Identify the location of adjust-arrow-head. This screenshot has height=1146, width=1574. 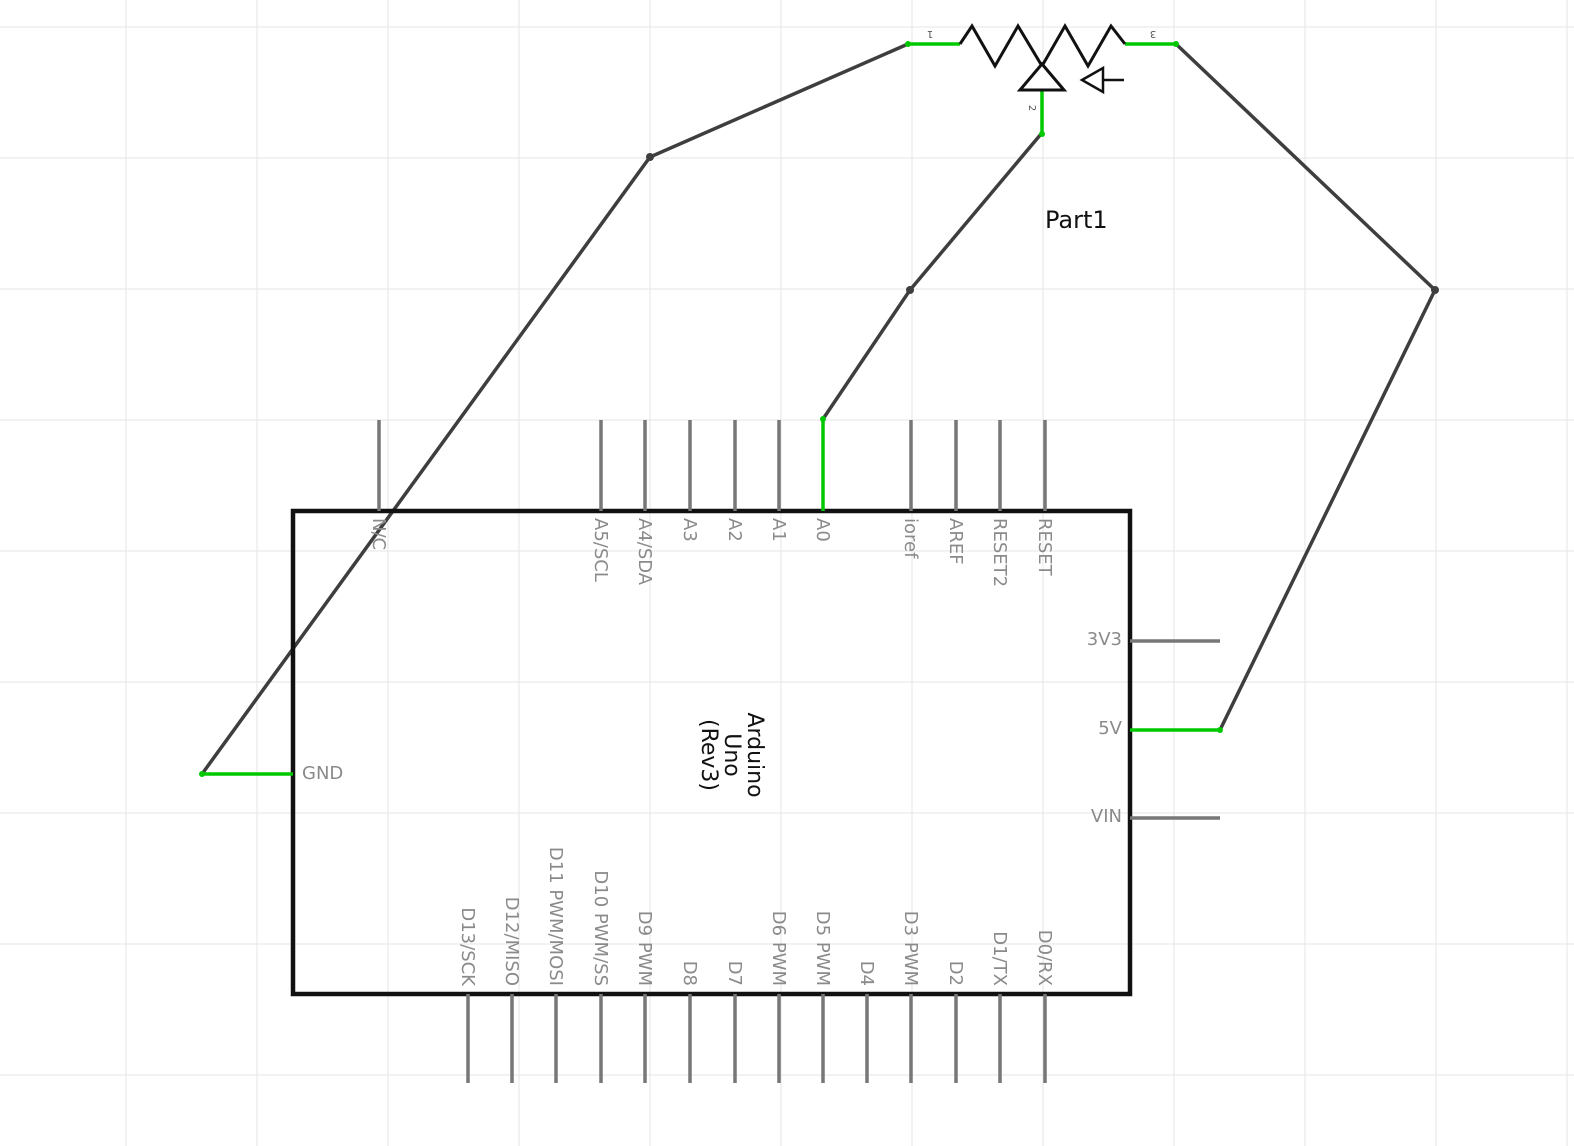
(1092, 80).